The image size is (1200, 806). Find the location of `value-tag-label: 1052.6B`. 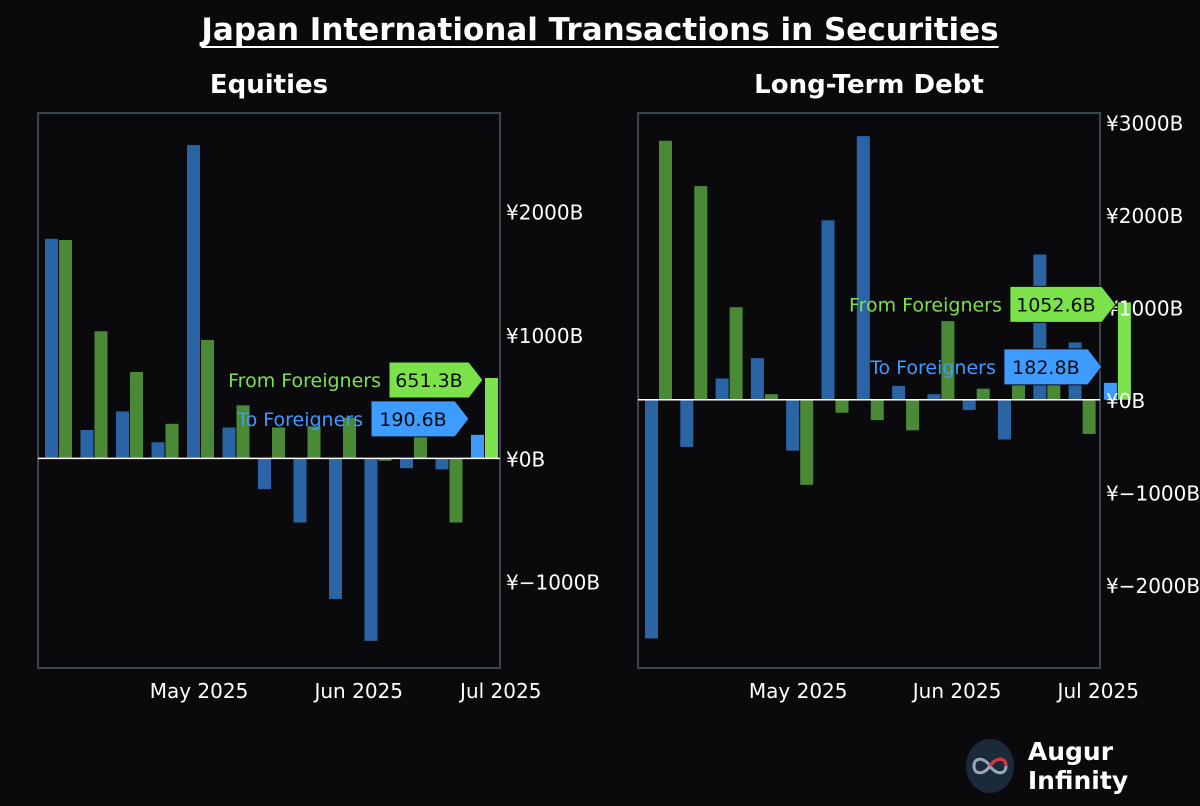

value-tag-label: 1052.6B is located at coordinates (1056, 305).